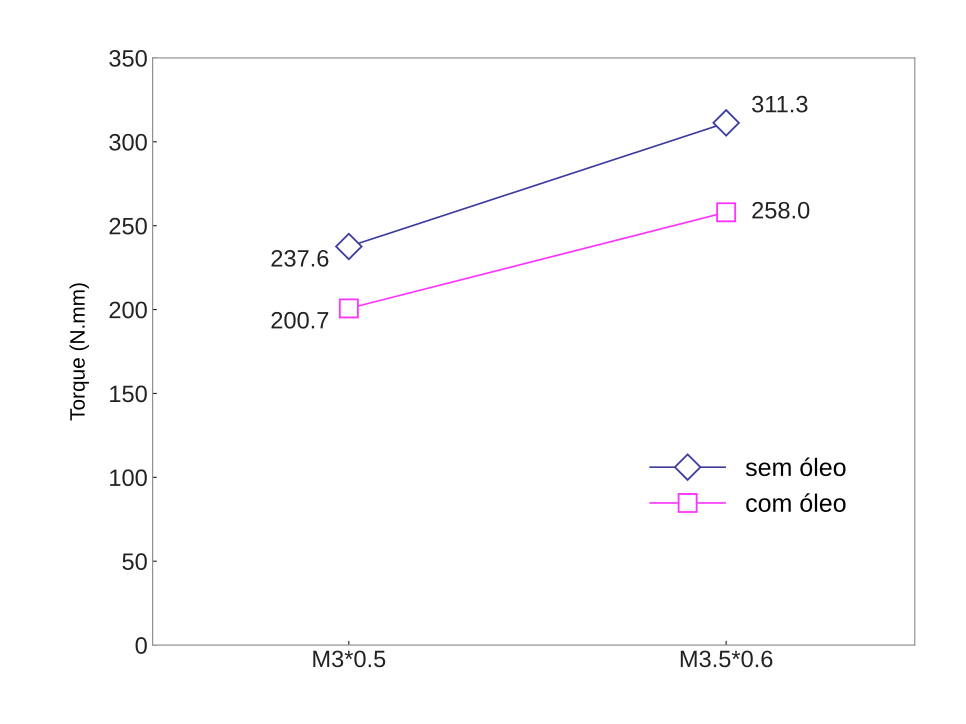 This screenshot has height=724, width=966. Describe the element at coordinates (796, 502) in the screenshot. I see `legend-label: com óleo` at that location.